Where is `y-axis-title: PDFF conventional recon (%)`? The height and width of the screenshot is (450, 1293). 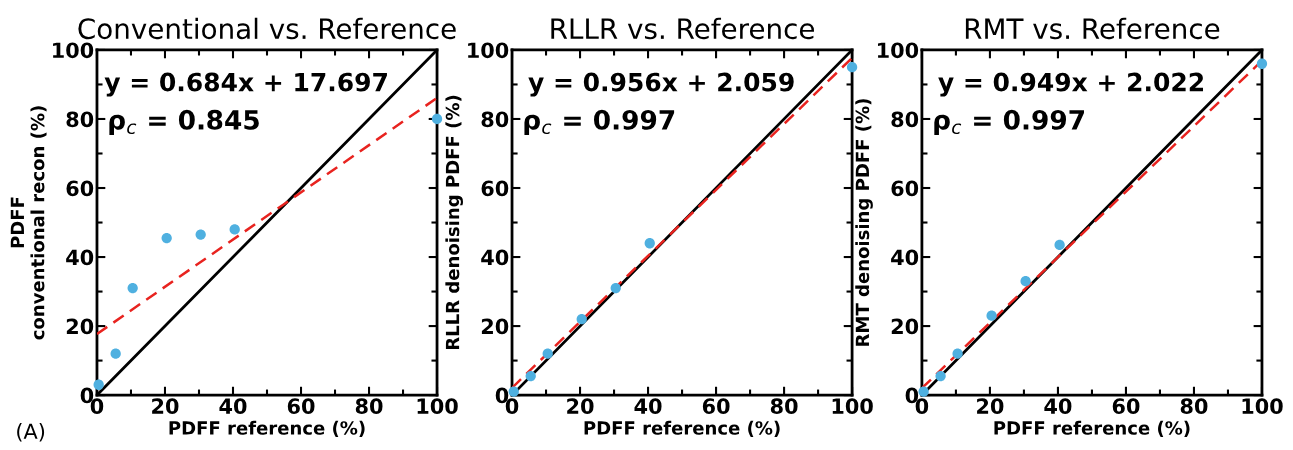 y-axis-title: PDFF conventional recon (%) is located at coordinates (28, 223).